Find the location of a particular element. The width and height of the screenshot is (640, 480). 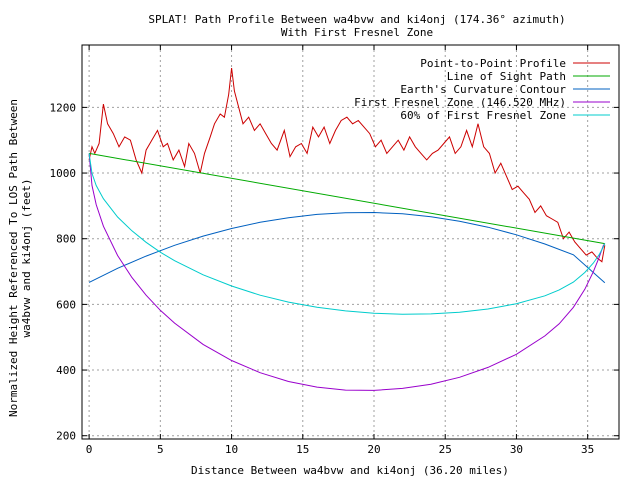

x-tick-label: 35 is located at coordinates (587, 449).